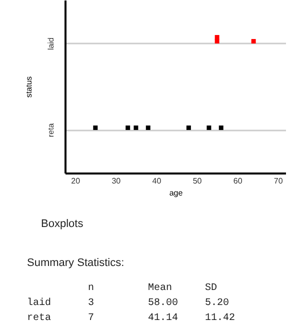  I want to click on y-axis-title: status, so click(29, 87).